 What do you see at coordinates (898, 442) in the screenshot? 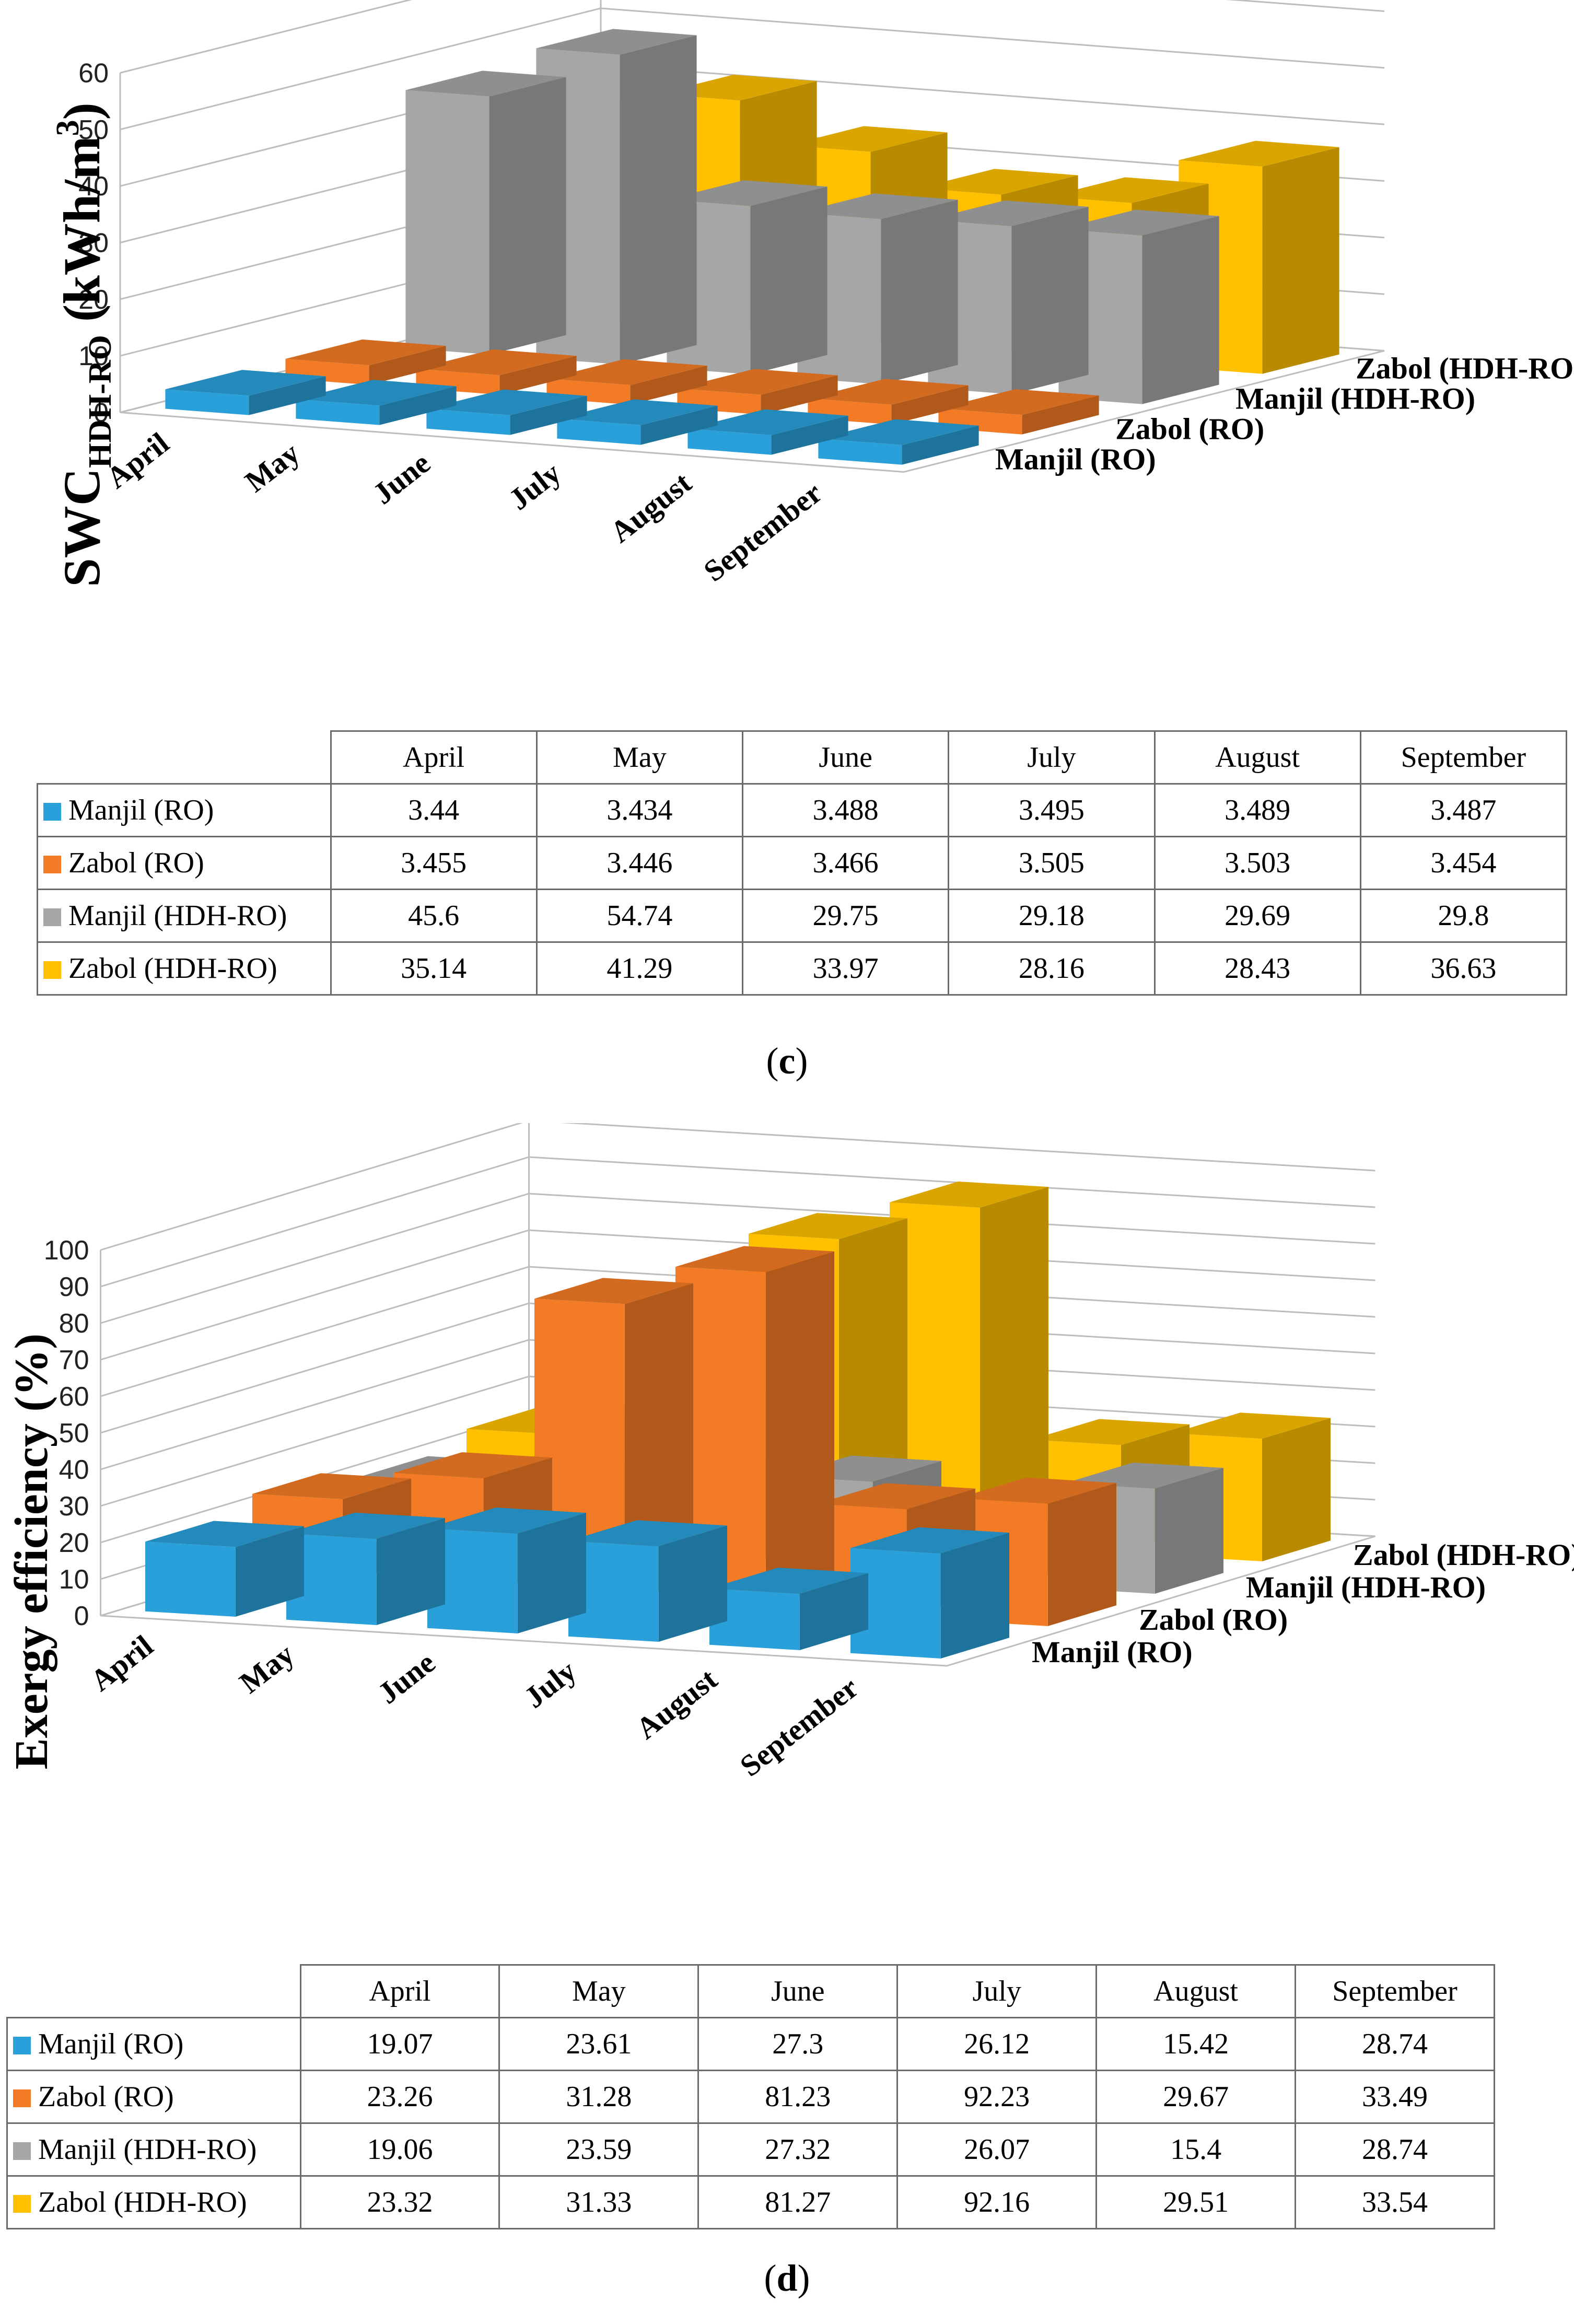
I see `bar-manjil-ro-september` at bounding box center [898, 442].